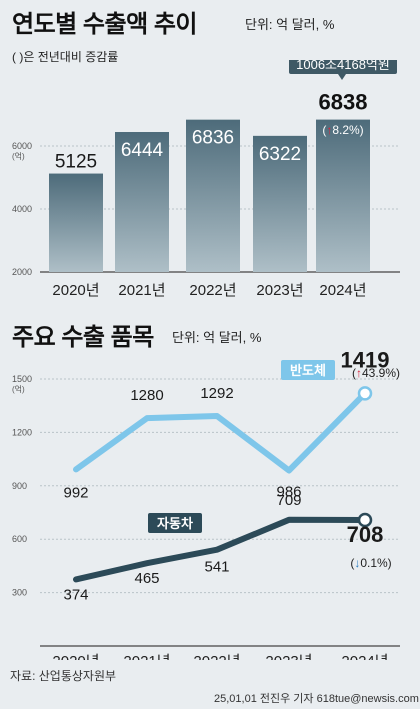 This screenshot has width=420, height=709. I want to click on chart1-unit: 단위: 억 달러, %, so click(290, 24).